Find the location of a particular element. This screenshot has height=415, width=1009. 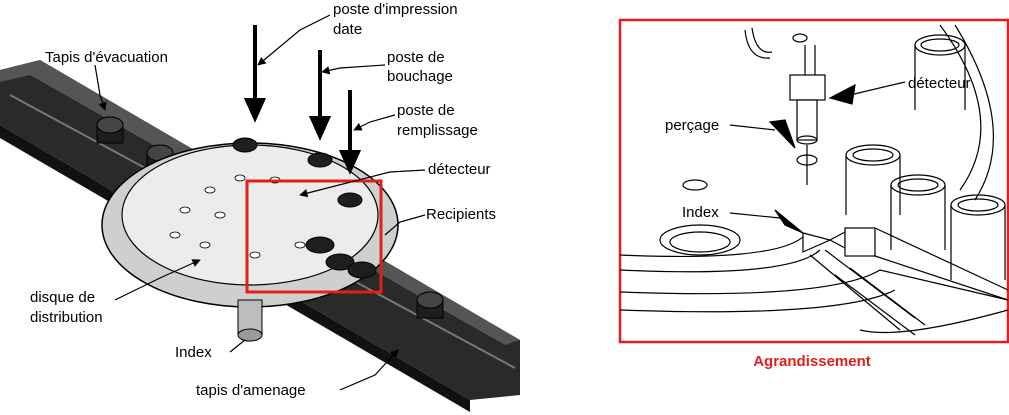

label-poste-bouchage-2: bouchage is located at coordinates (420, 76).